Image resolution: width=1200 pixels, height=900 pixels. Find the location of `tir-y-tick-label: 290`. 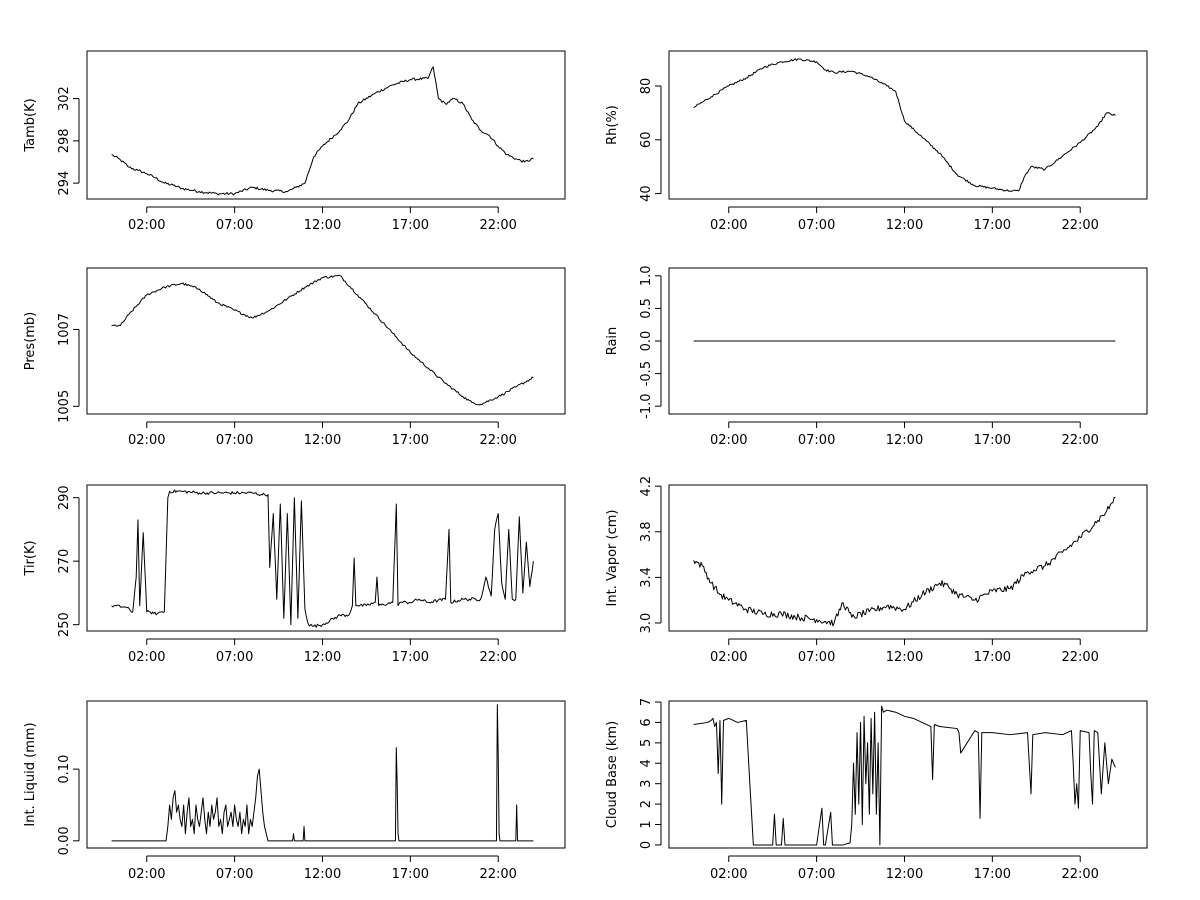

tir-y-tick-label: 290 is located at coordinates (64, 497).